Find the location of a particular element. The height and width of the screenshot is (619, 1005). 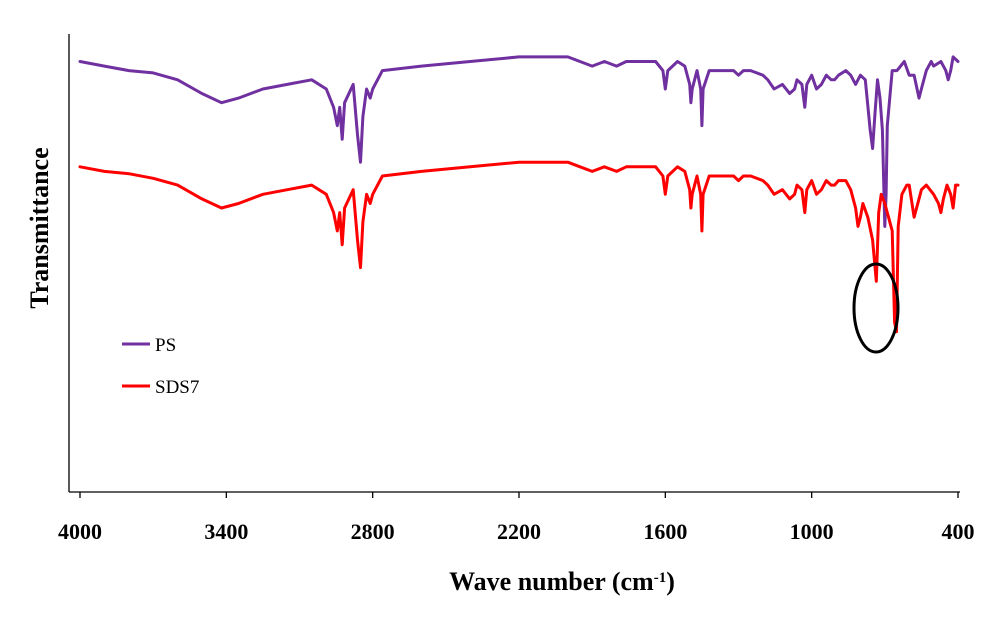

x-axis-title-sup: -1 is located at coordinates (660, 578).